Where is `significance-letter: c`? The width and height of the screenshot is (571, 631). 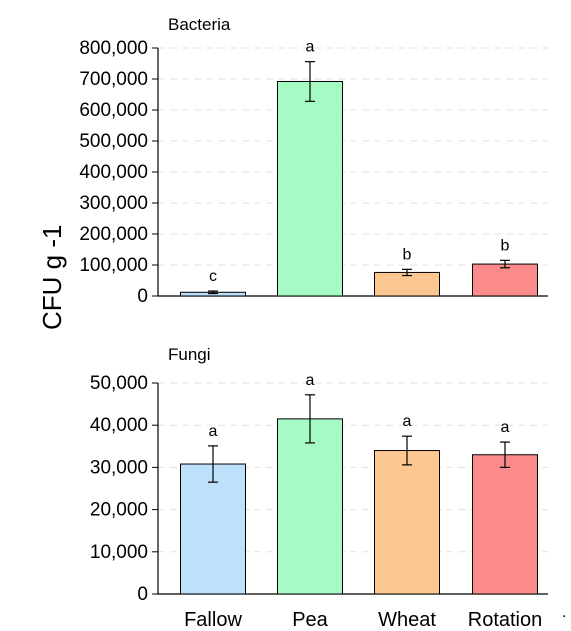 significance-letter: c is located at coordinates (213, 276).